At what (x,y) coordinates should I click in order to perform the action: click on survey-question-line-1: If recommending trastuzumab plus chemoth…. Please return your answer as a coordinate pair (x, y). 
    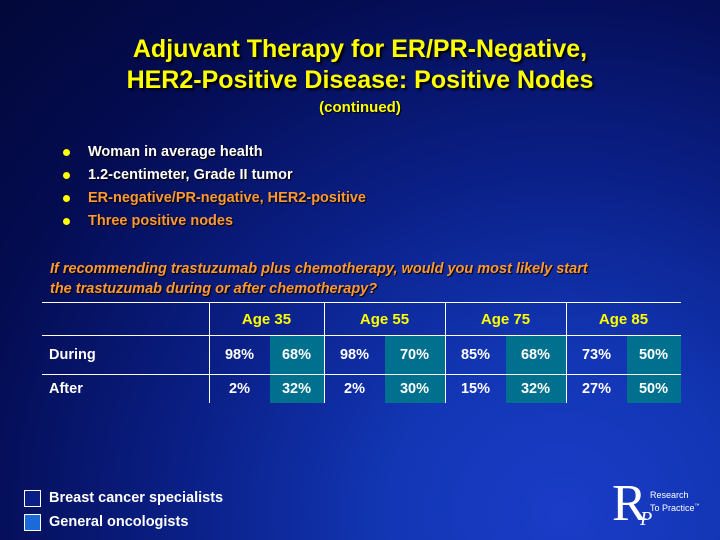
    Looking at the image, I should click on (319, 269).